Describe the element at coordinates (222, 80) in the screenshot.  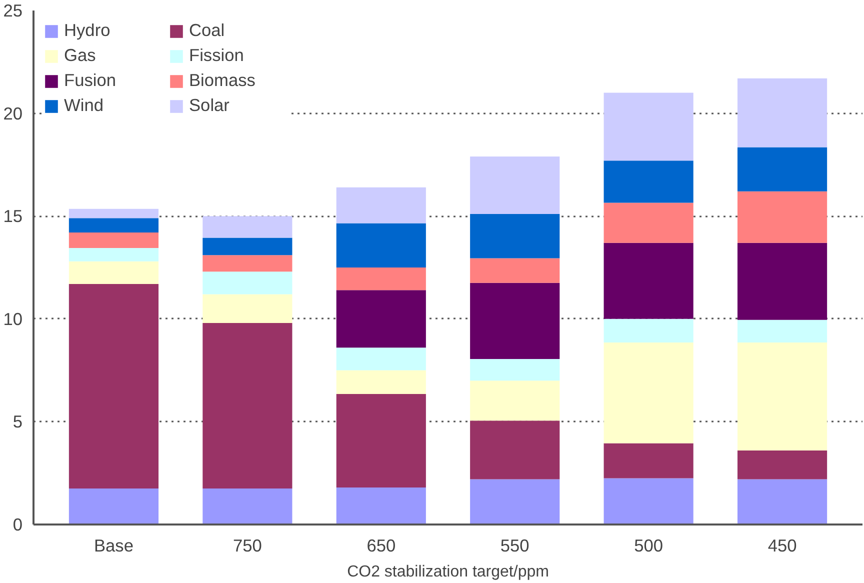
I see `legend-label: Biomass` at that location.